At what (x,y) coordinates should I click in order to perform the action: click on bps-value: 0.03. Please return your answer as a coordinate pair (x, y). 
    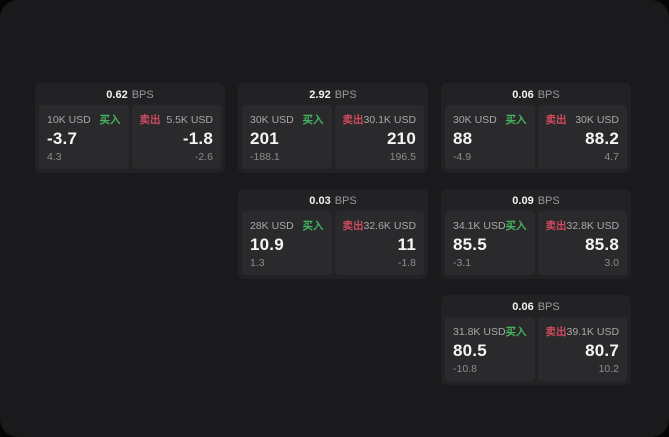
    Looking at the image, I should click on (320, 201).